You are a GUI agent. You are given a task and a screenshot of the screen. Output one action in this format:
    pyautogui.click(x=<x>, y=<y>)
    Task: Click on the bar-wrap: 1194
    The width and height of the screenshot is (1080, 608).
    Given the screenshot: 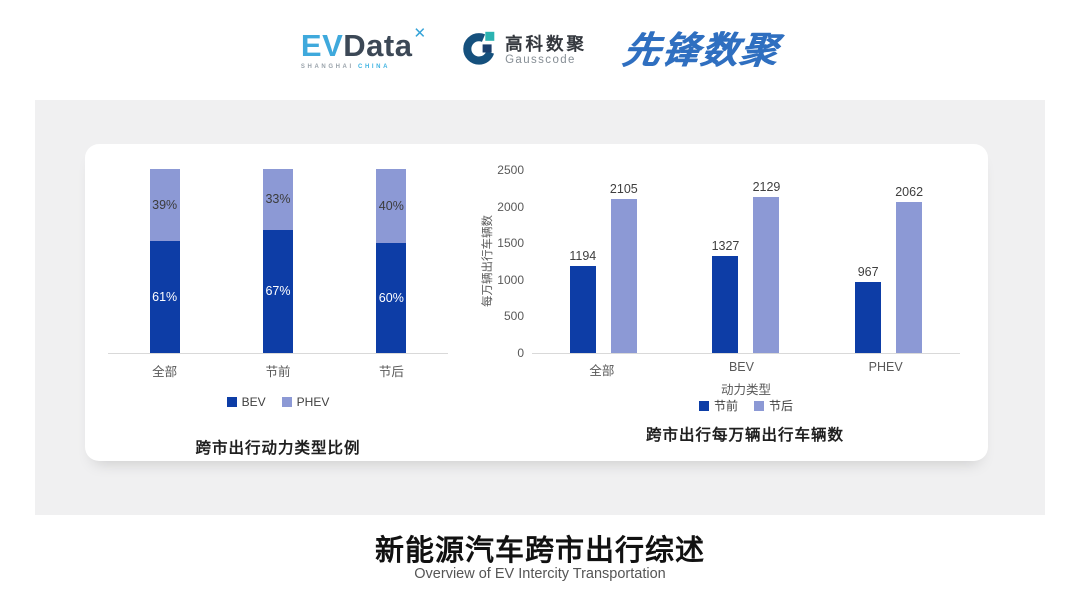 What is the action you would take?
    pyautogui.click(x=582, y=301)
    